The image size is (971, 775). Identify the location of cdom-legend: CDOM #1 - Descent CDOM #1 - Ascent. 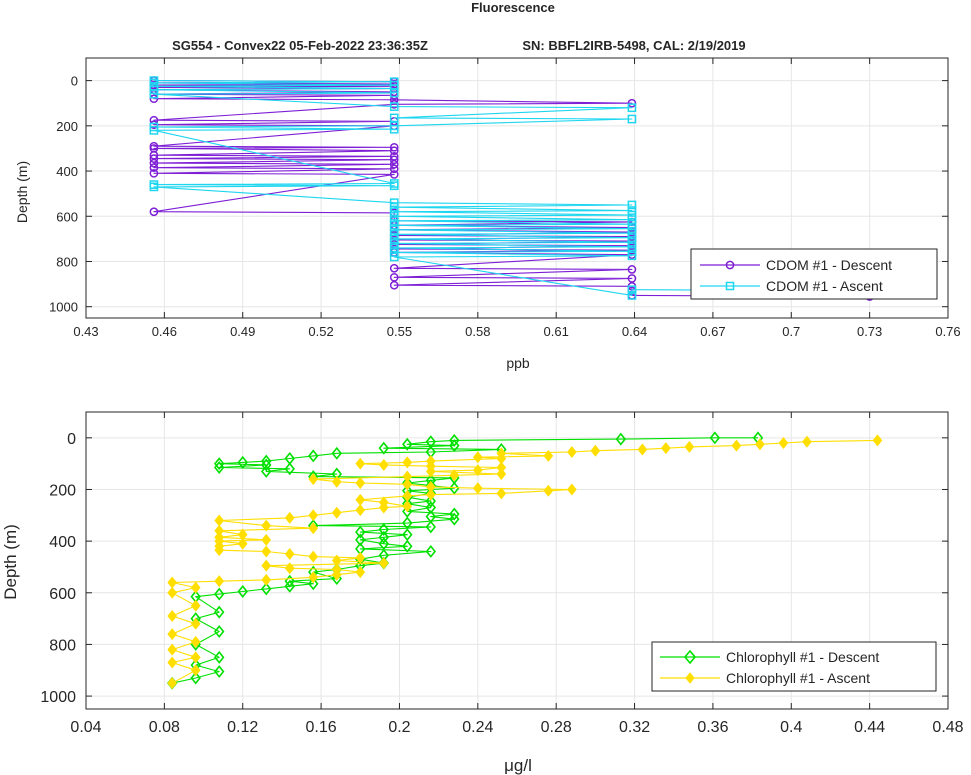
(814, 274).